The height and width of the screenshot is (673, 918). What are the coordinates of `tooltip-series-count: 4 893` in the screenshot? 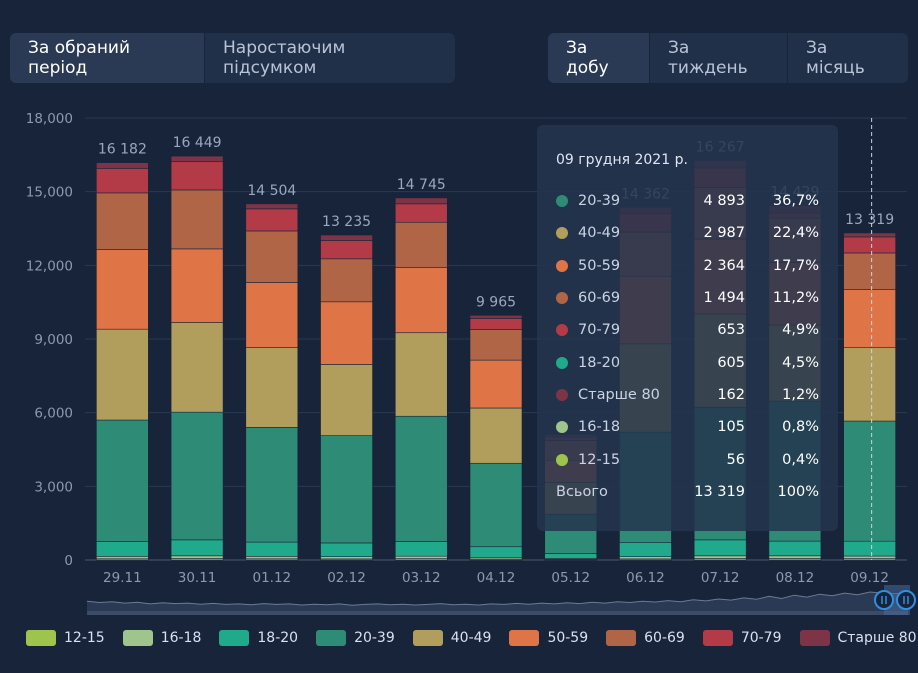 It's located at (724, 201).